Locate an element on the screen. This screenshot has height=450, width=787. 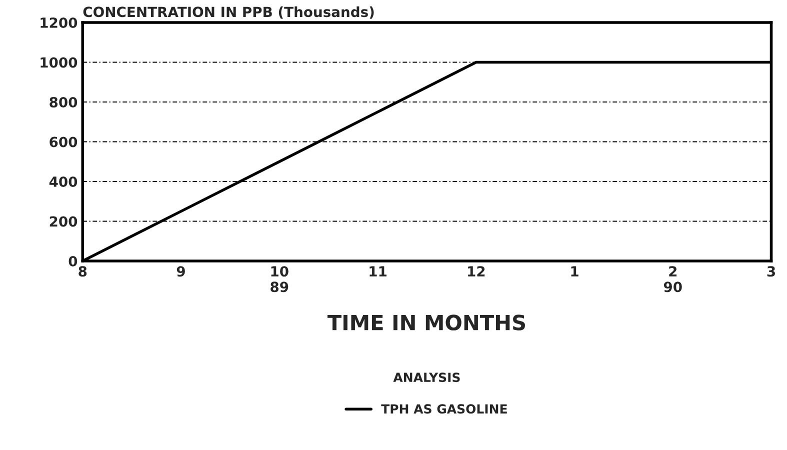
y-tick-label: 600 is located at coordinates (64, 142).